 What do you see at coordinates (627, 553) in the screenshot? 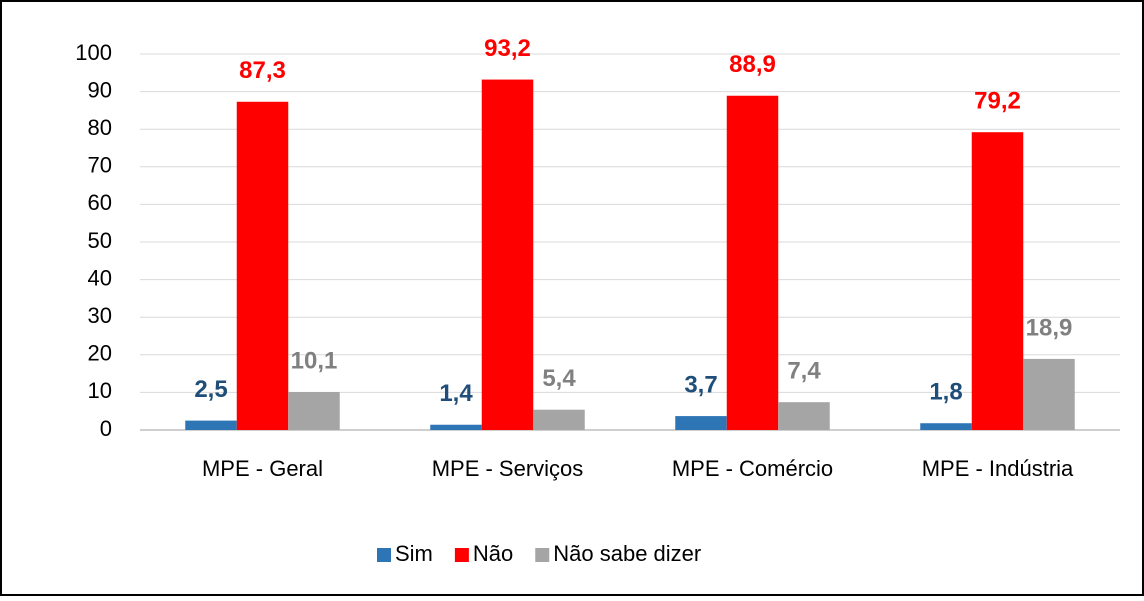
I see `legend-label: Não sabe dizer` at bounding box center [627, 553].